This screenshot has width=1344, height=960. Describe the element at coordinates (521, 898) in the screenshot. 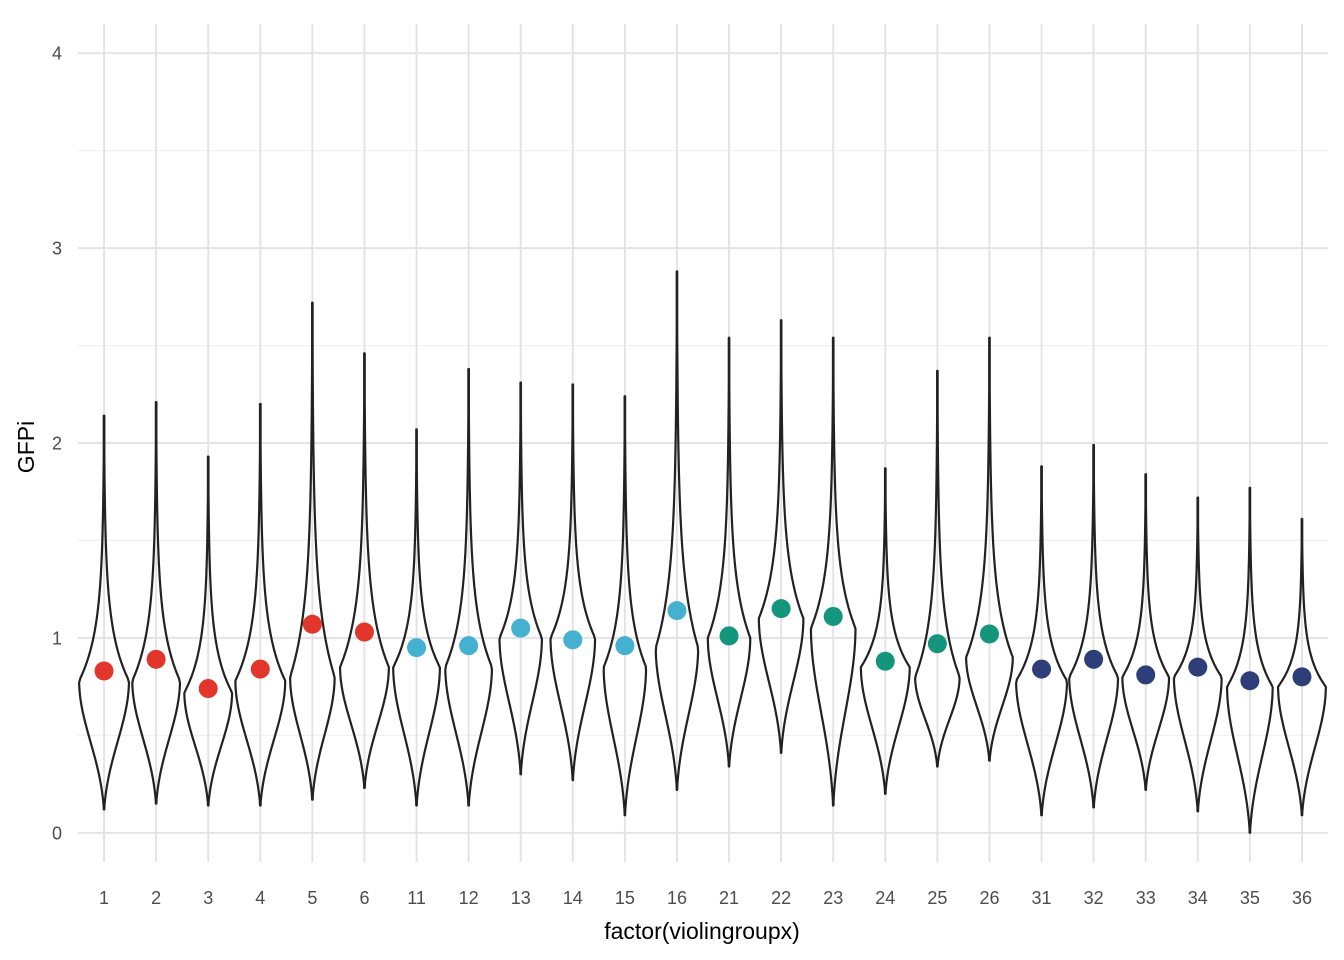

I see `x-tick-label: 13` at that location.